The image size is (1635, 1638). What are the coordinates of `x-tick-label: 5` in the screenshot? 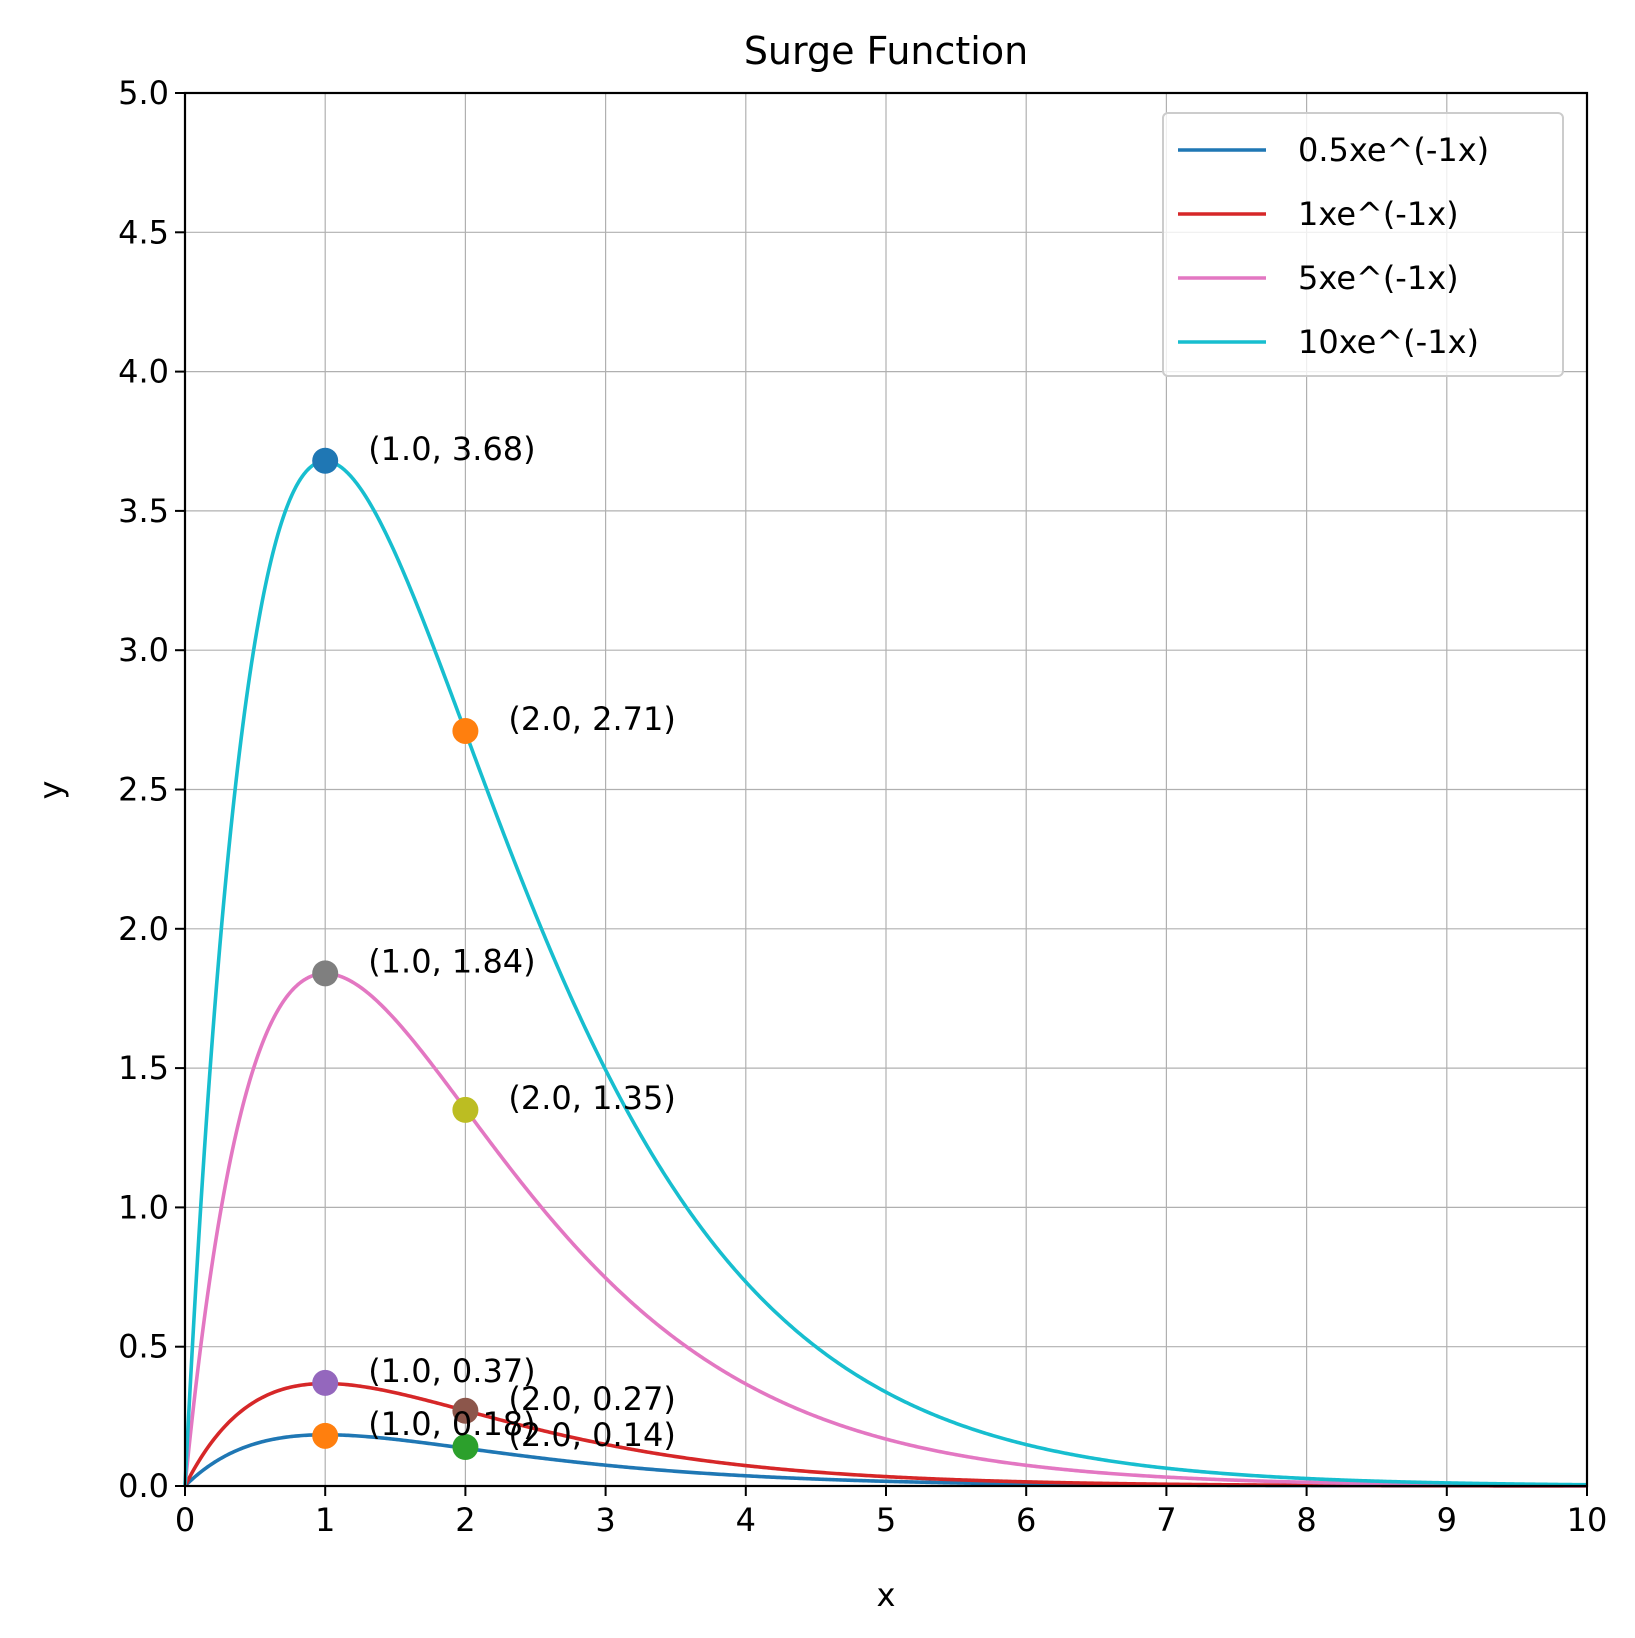 It's located at (886, 1520).